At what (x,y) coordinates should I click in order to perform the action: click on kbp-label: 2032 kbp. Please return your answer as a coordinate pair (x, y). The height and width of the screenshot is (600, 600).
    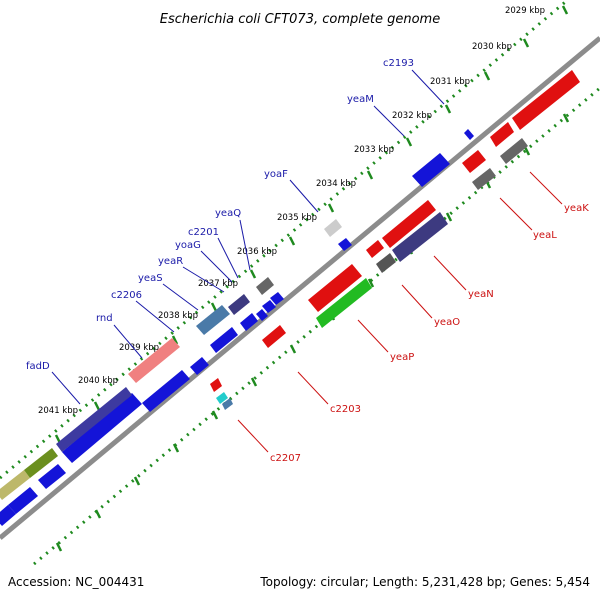
    Looking at the image, I should click on (412, 116).